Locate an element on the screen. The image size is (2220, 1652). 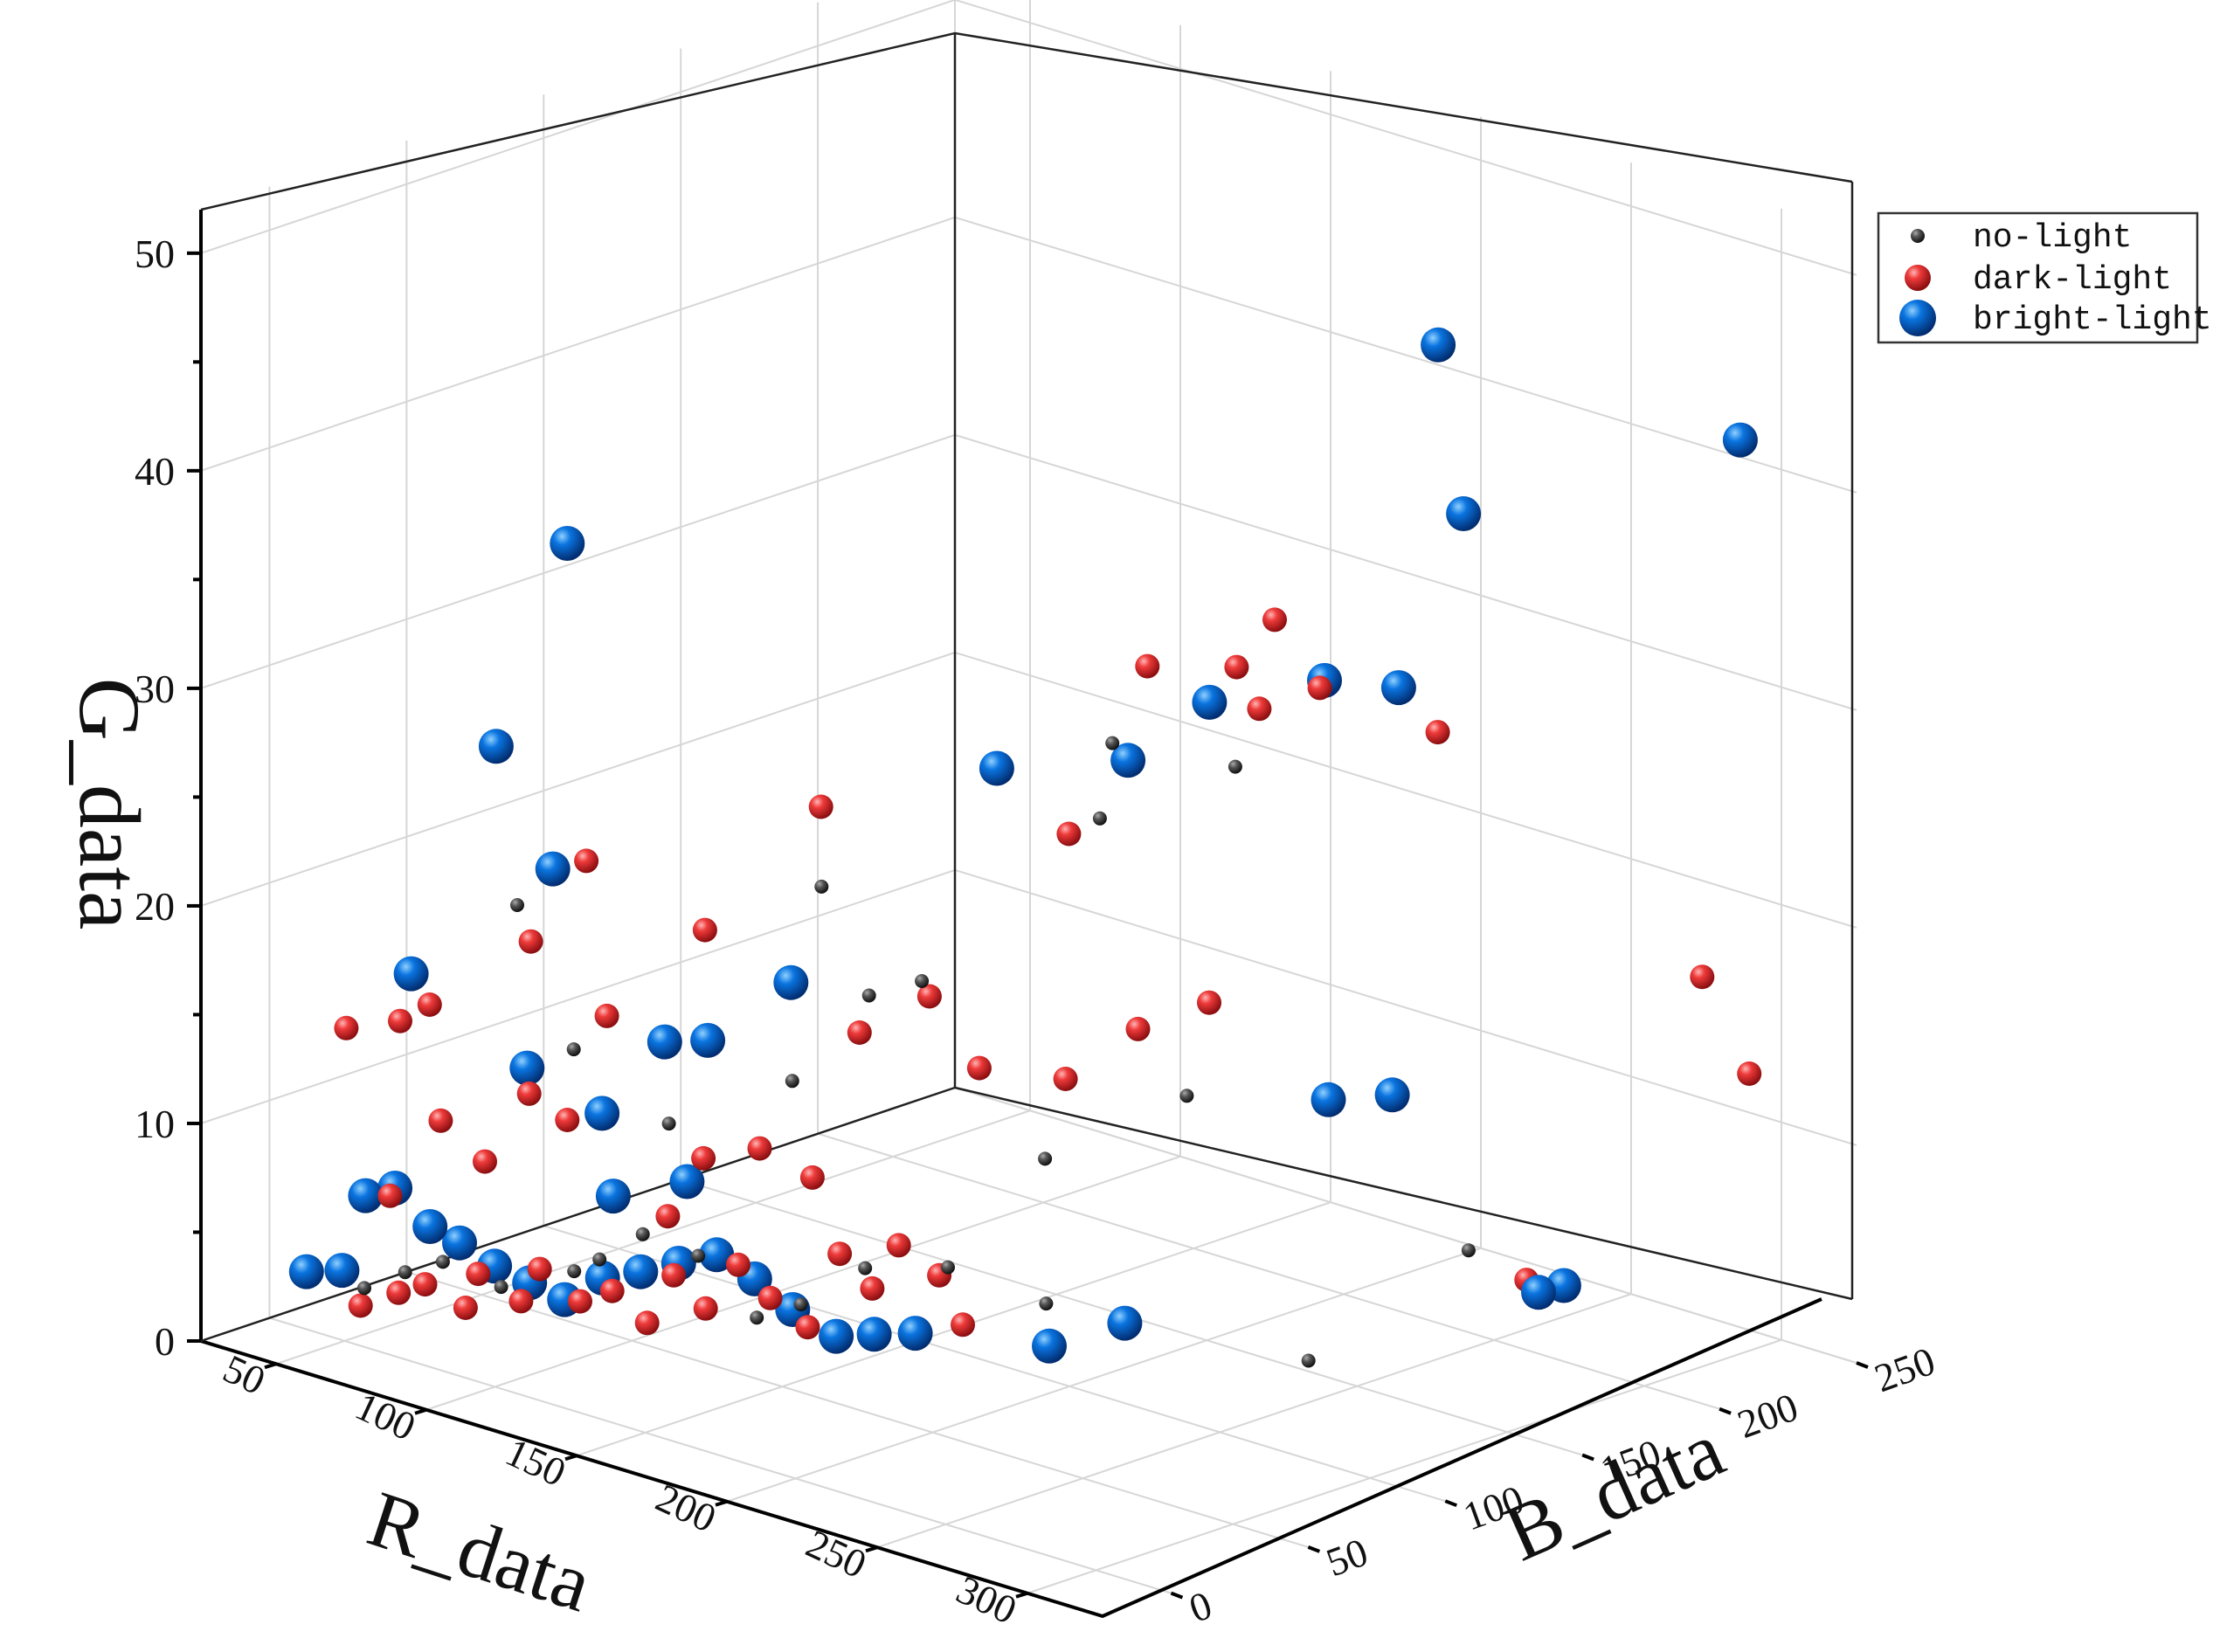
legend: no-light dark-light bright-light is located at coordinates (2044, 277).